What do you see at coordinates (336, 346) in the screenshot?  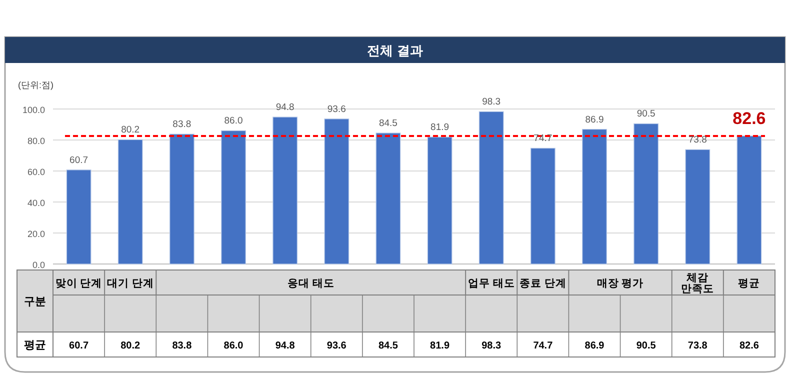 I see `data-label: 93.6` at bounding box center [336, 346].